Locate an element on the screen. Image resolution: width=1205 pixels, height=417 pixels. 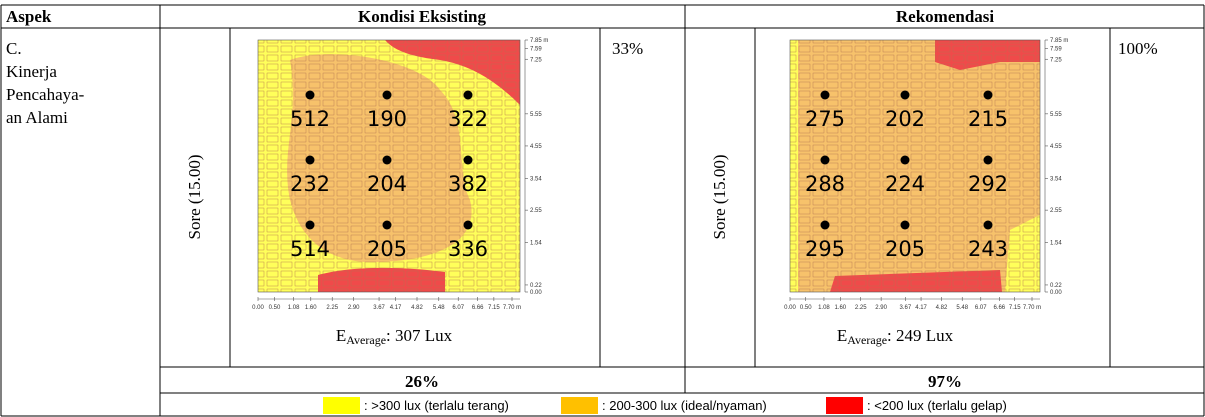
header-existing: Kondisi Eksisting is located at coordinates (422, 16).